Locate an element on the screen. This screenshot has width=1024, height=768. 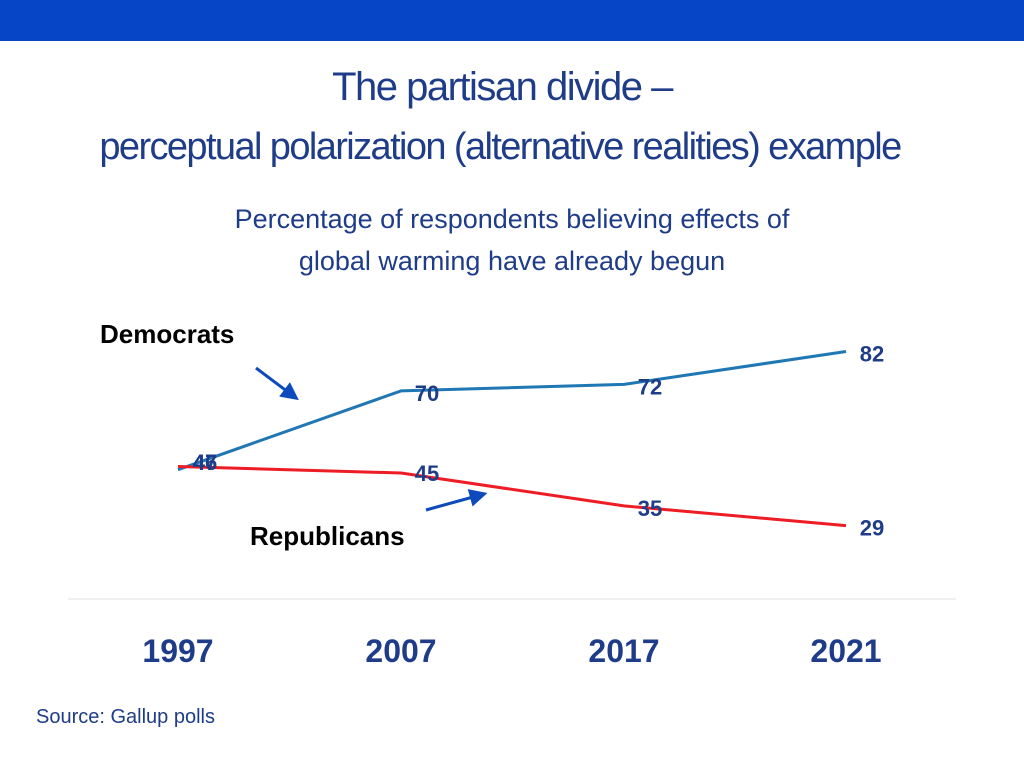
slide-title: The partisan divide – is located at coordinates (502, 87).